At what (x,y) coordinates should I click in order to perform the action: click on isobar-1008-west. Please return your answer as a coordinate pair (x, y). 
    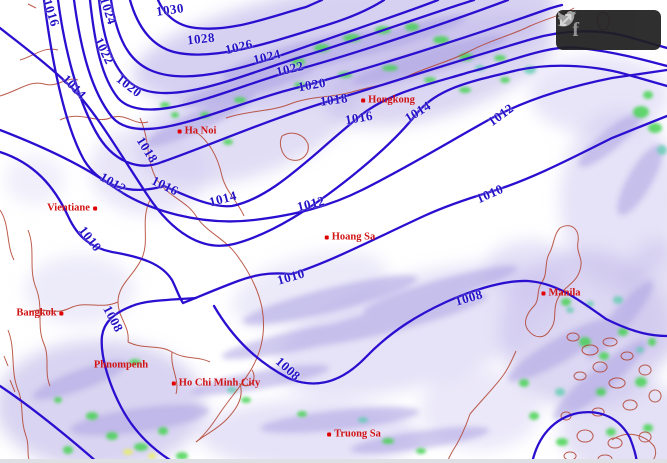
    Looking at the image, I should click on (149, 379).